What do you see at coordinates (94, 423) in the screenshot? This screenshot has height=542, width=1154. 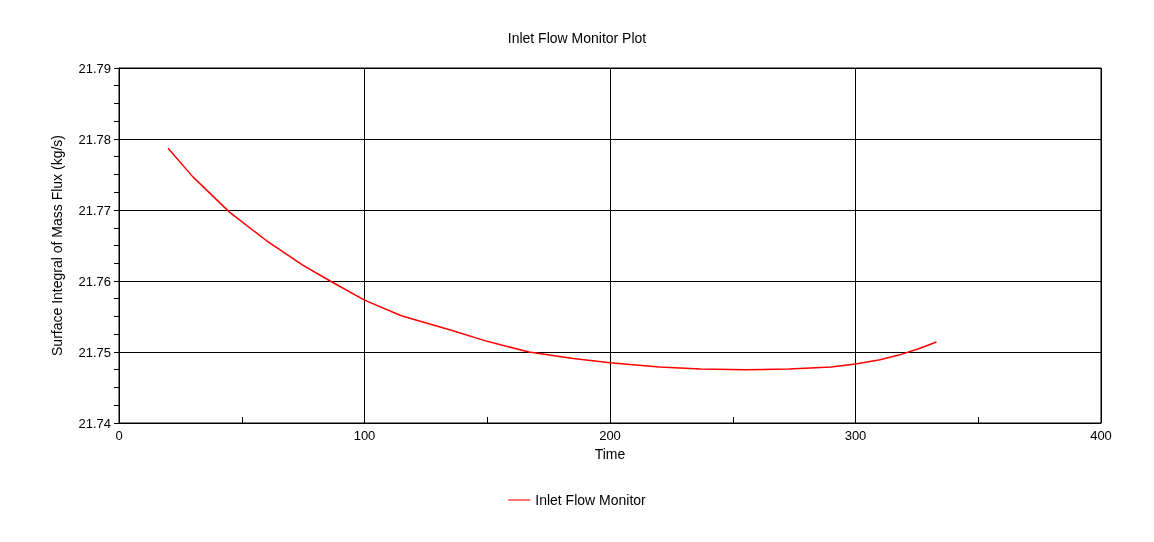 I see `y-tick-label: 21.74` at bounding box center [94, 423].